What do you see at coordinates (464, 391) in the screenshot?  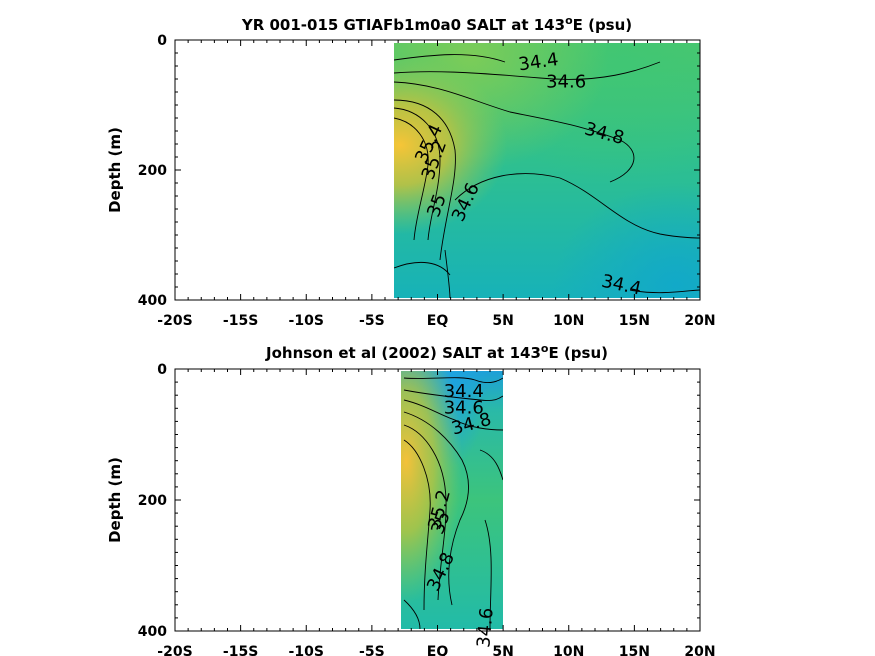 I see `contour-label: 34.4` at bounding box center [464, 391].